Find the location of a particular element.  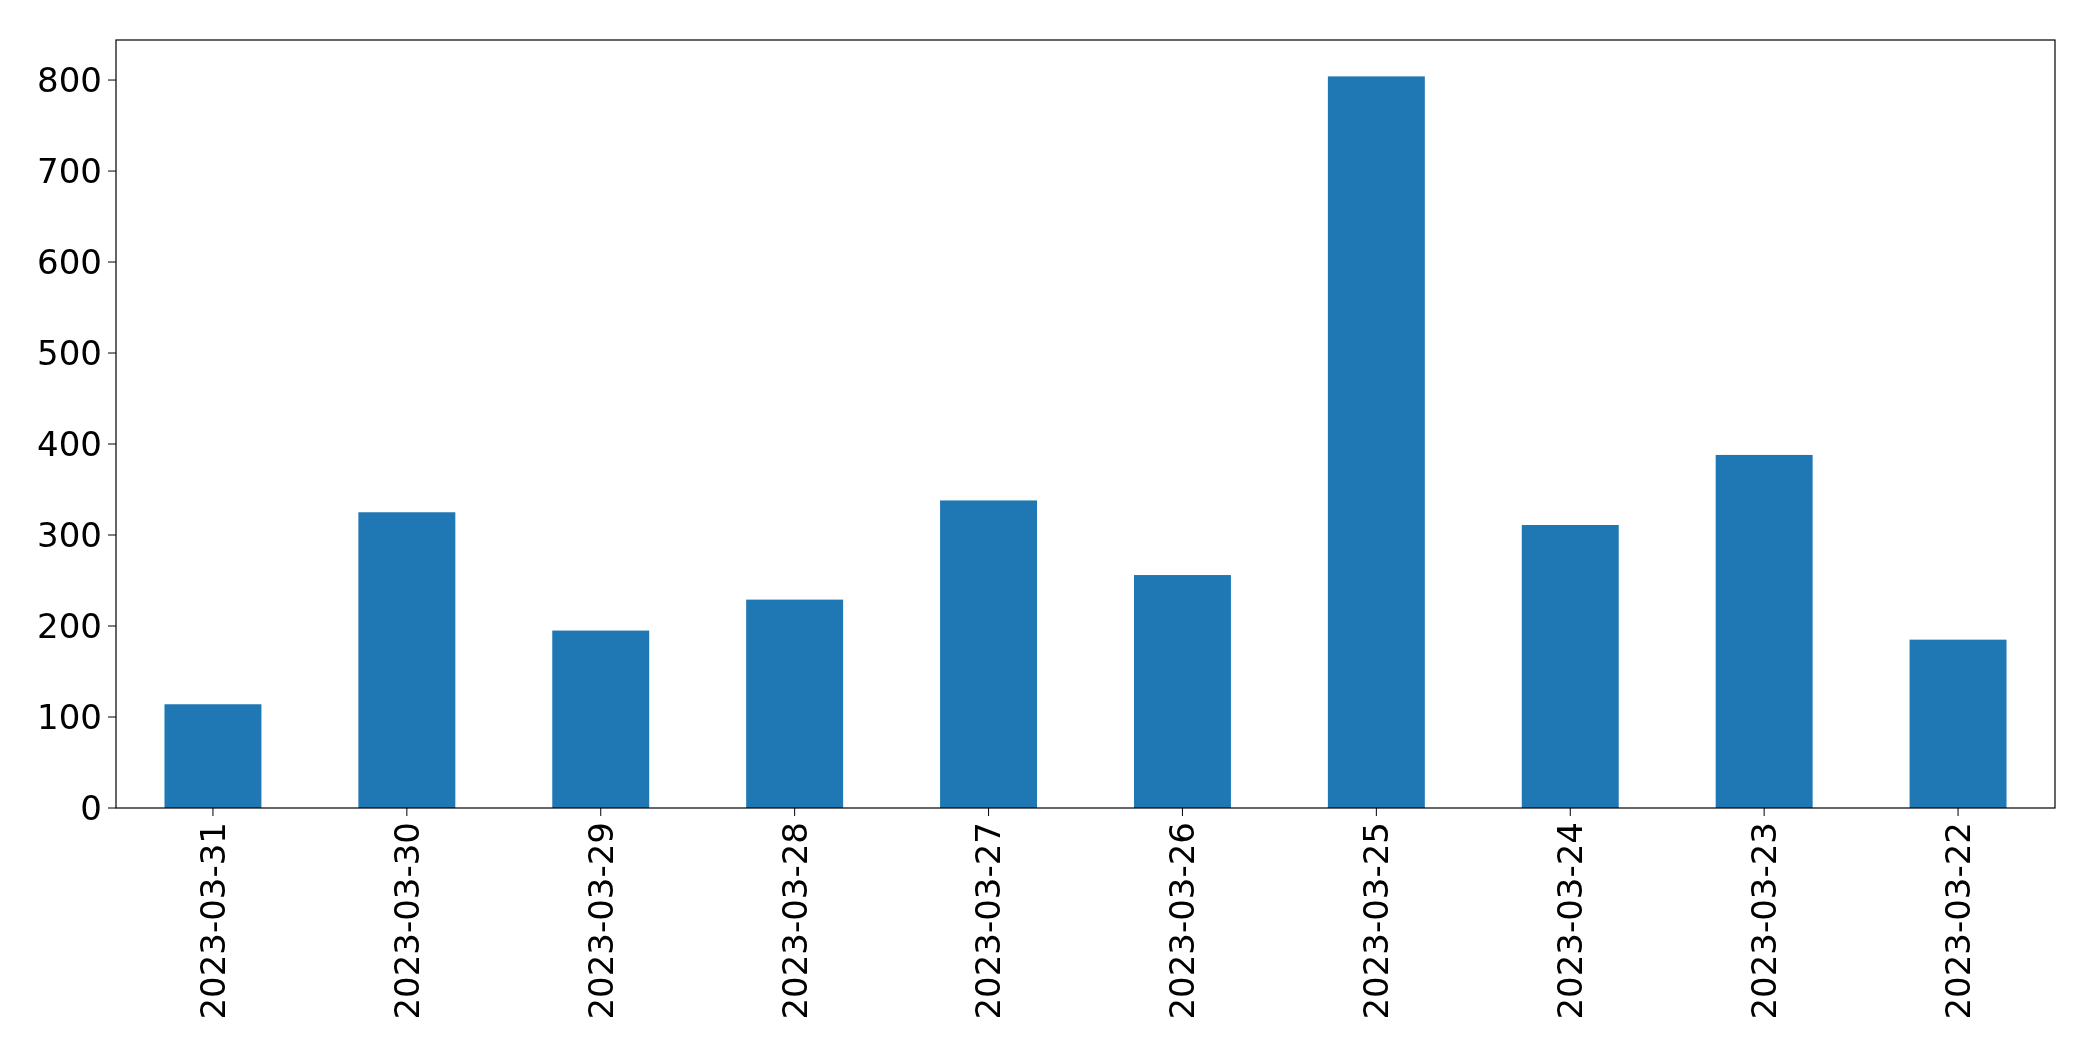

y-tick-label: 100 is located at coordinates (69, 716).